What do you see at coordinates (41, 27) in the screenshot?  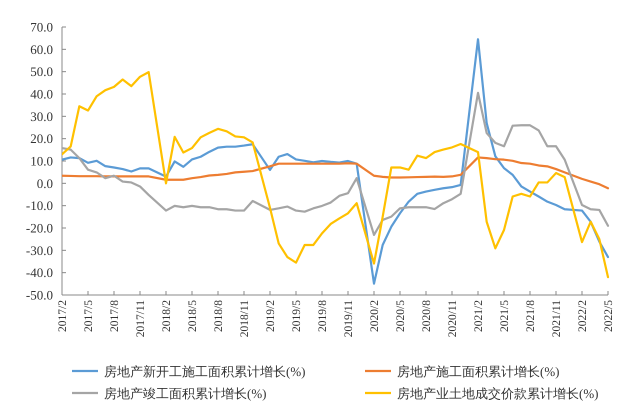 I see `y-tick-label: 70.0` at bounding box center [41, 27].